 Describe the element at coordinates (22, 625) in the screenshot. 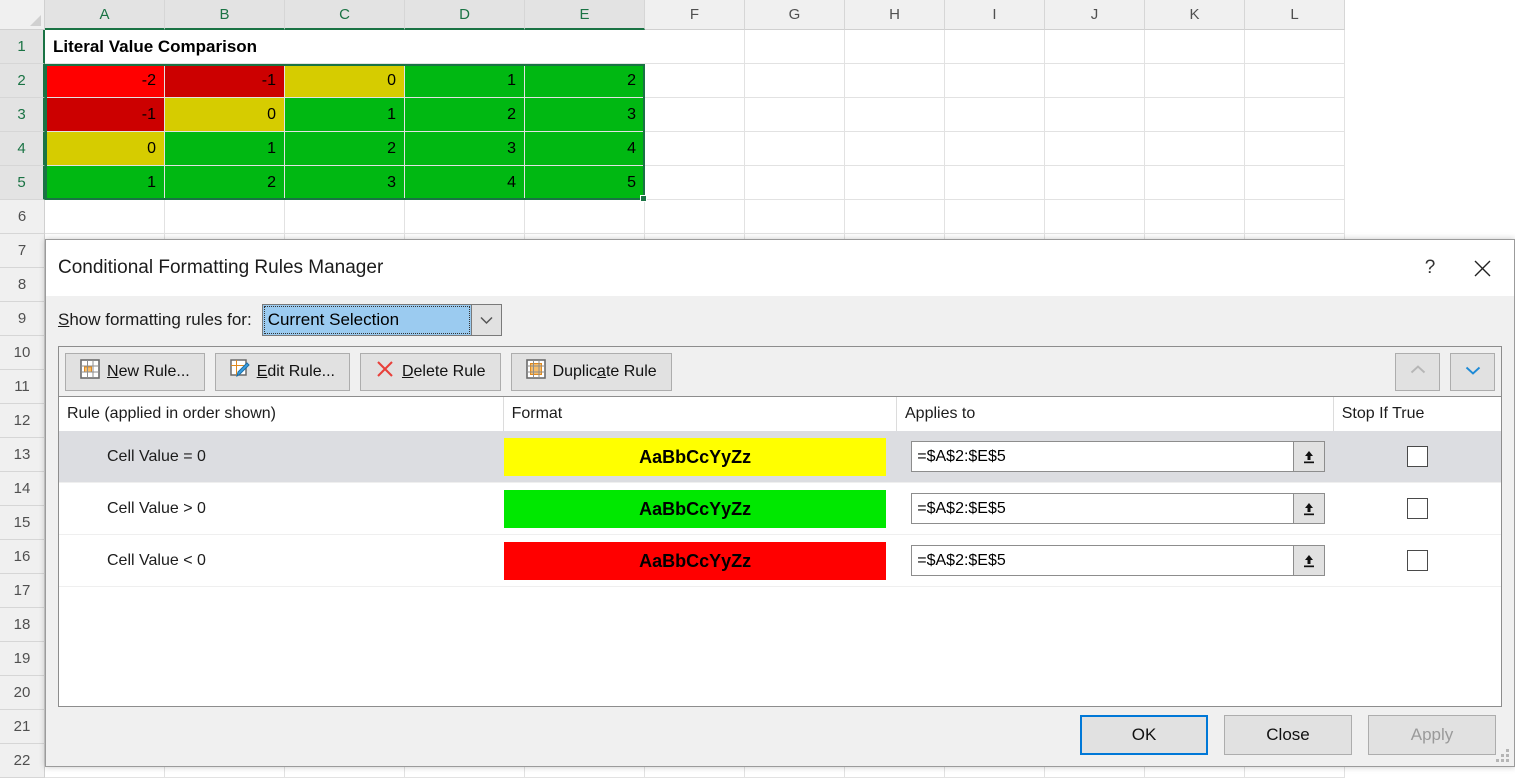

I see `row-header-18: 18` at that location.